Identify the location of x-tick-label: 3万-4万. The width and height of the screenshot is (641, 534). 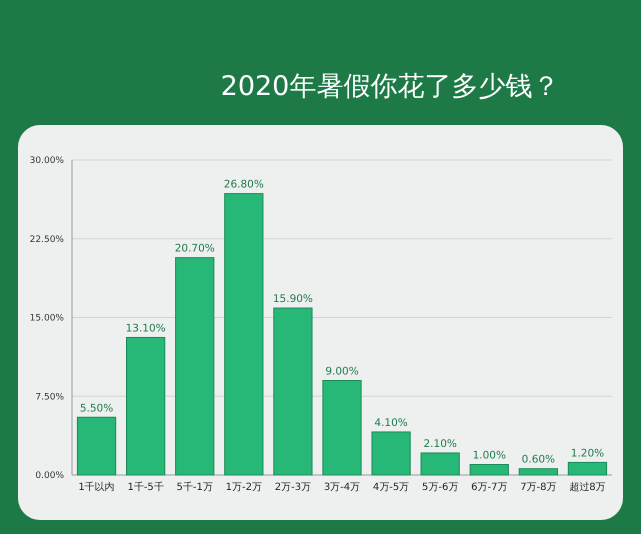
(342, 487).